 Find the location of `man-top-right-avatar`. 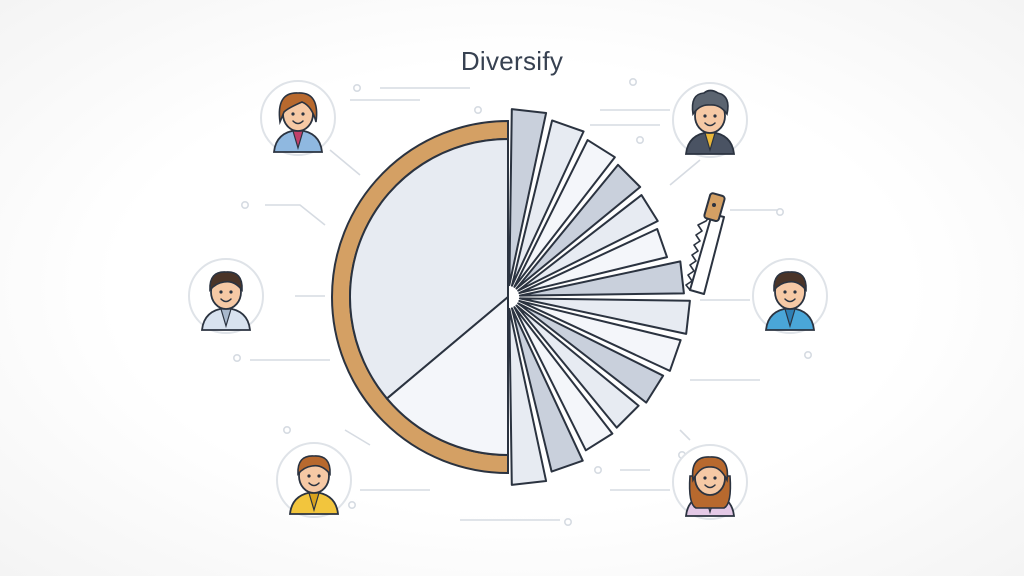

man-top-right-avatar is located at coordinates (710, 120).